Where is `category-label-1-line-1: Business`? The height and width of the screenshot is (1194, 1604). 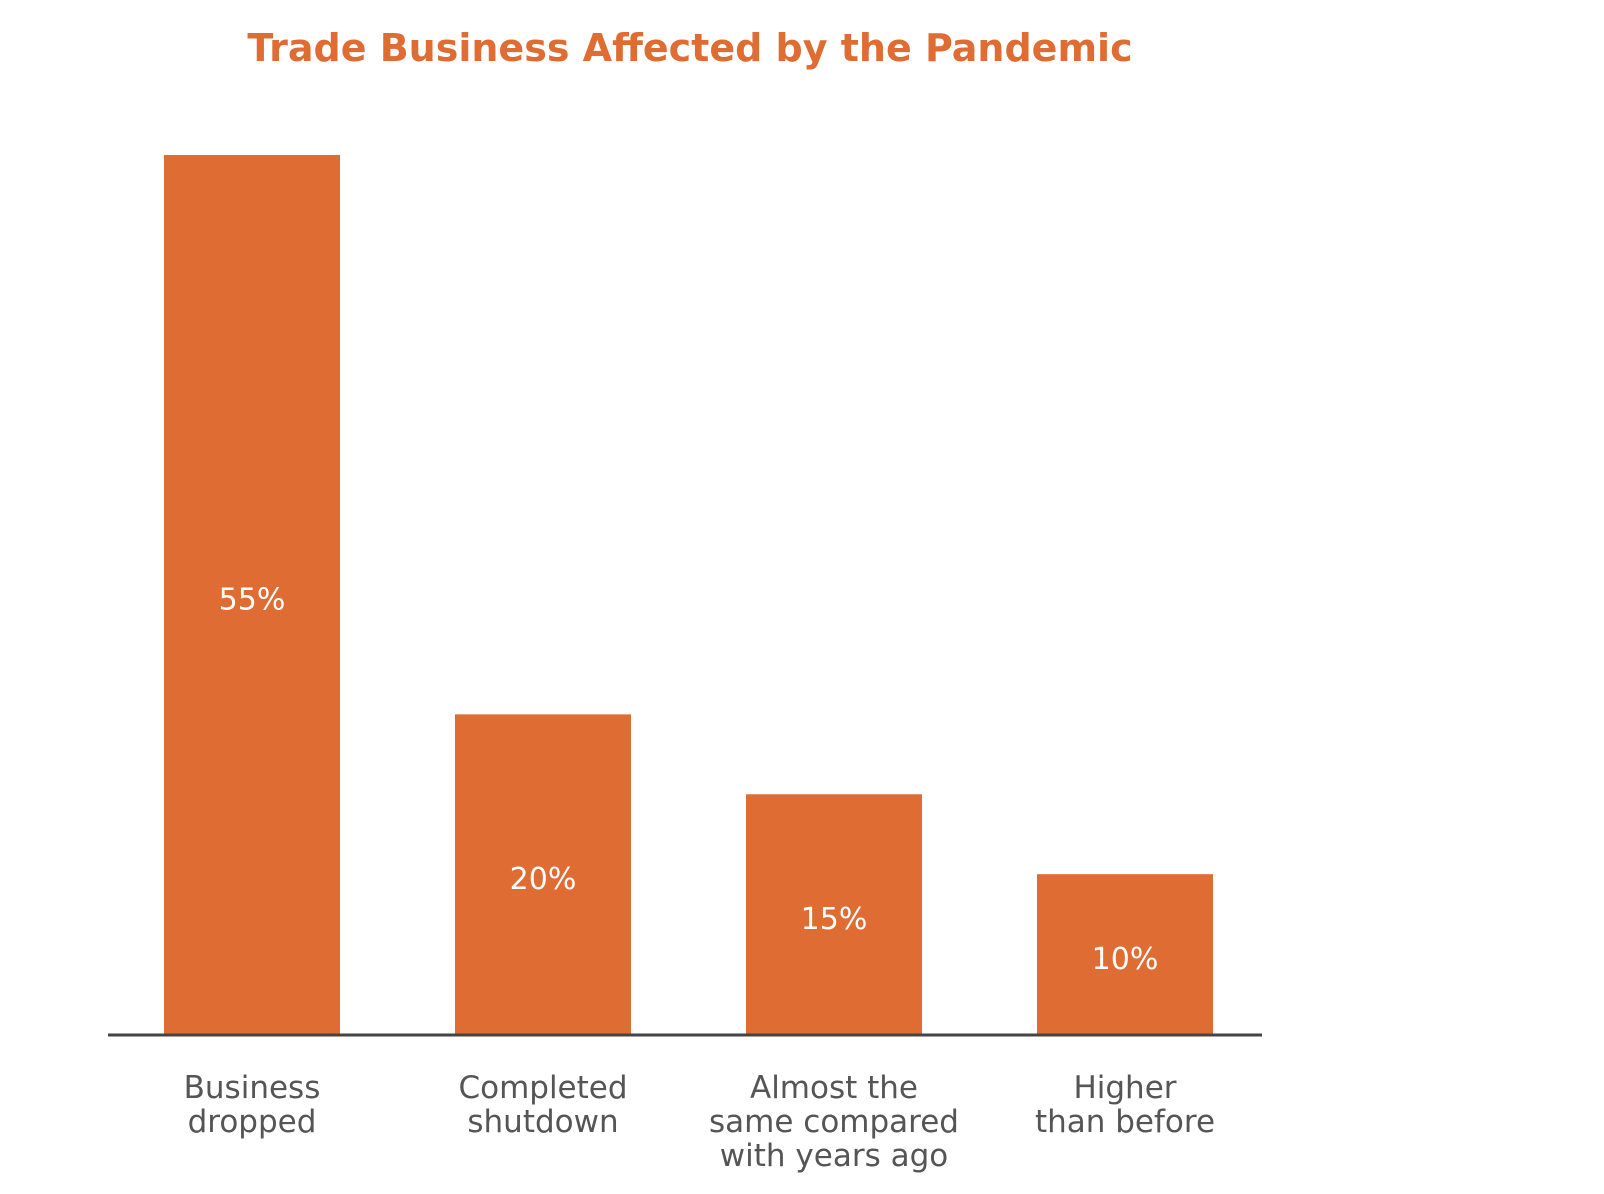
category-label-1-line-1: Business is located at coordinates (252, 1088).